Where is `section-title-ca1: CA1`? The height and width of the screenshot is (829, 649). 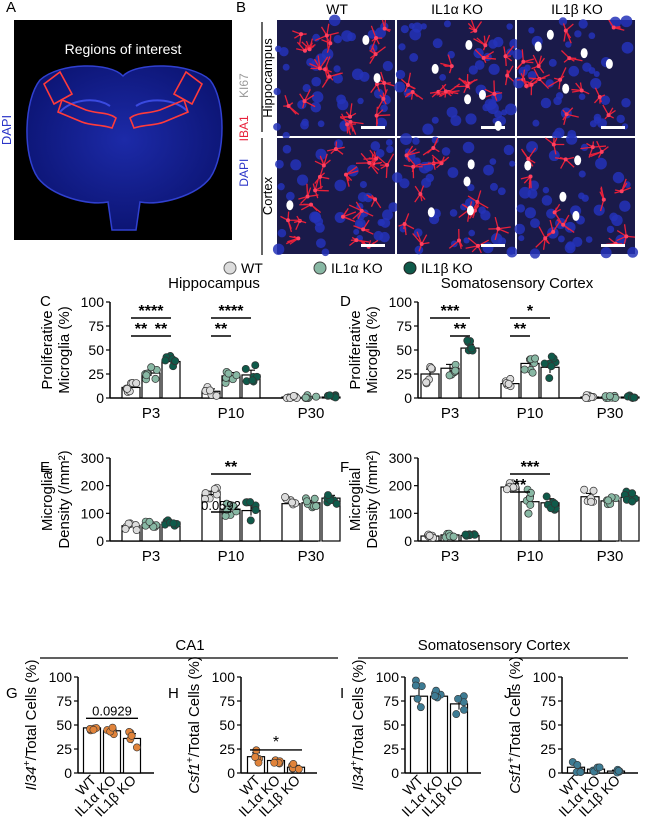
section-title-ca1: CA1 is located at coordinates (189, 645).